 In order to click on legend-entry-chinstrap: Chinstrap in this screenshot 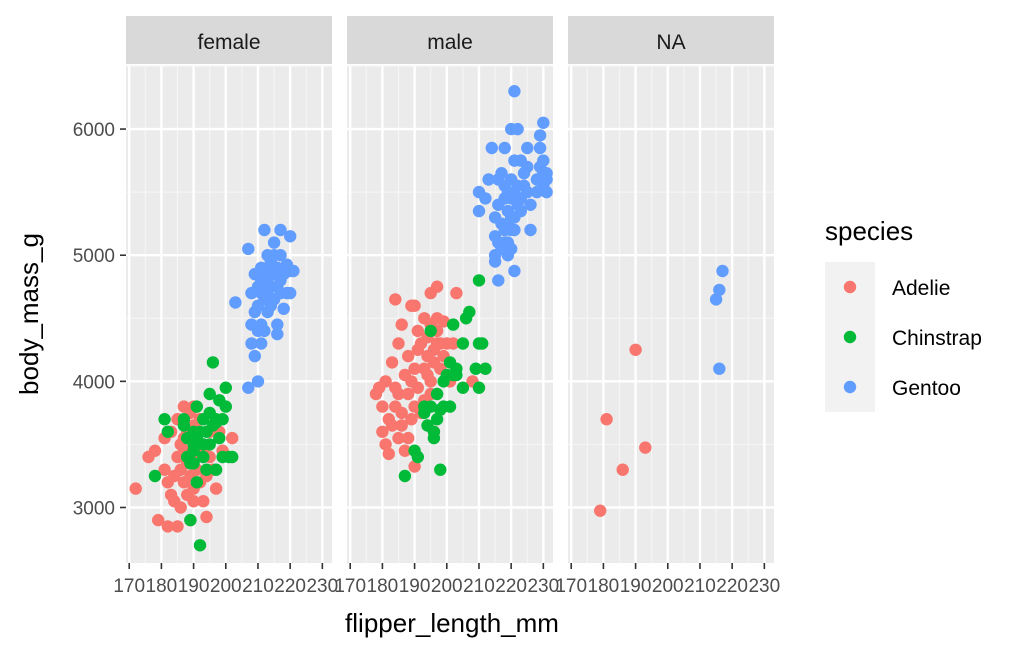, I will do `click(912, 338)`.